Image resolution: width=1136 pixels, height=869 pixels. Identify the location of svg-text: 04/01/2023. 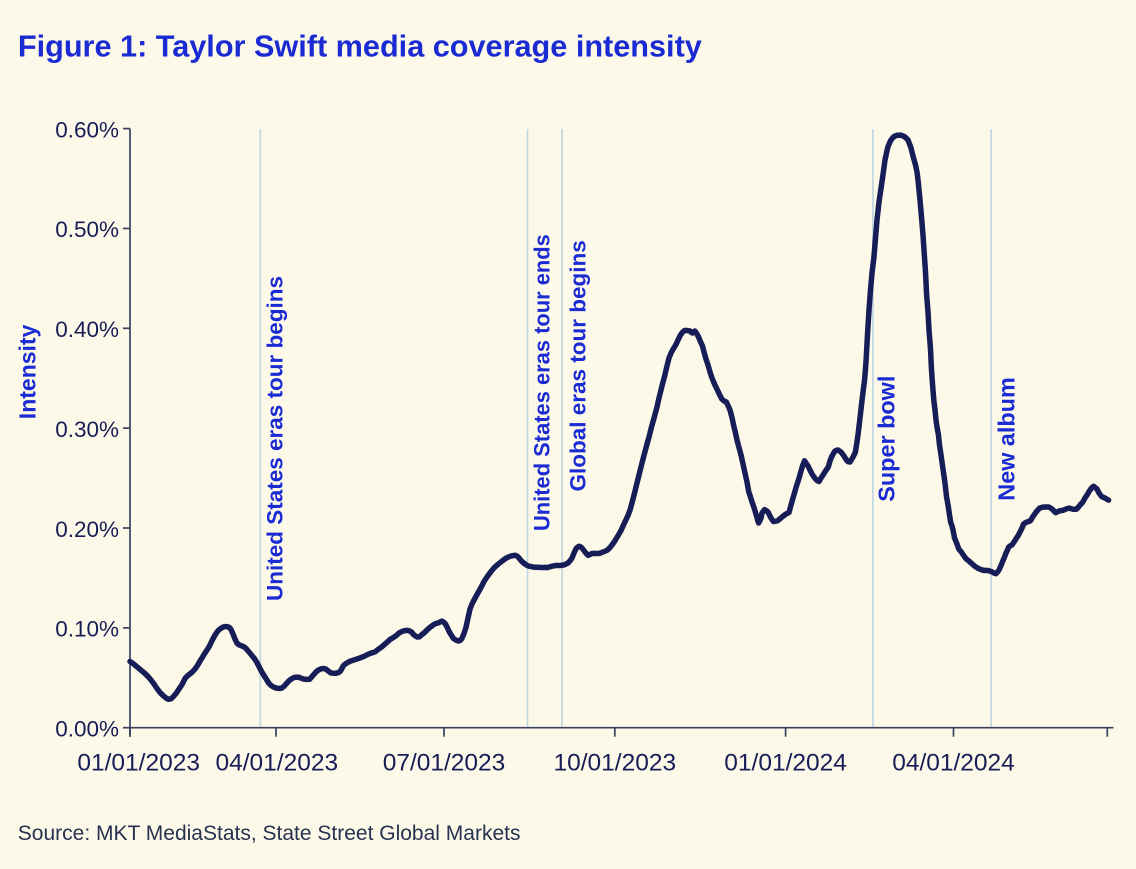
(276, 763).